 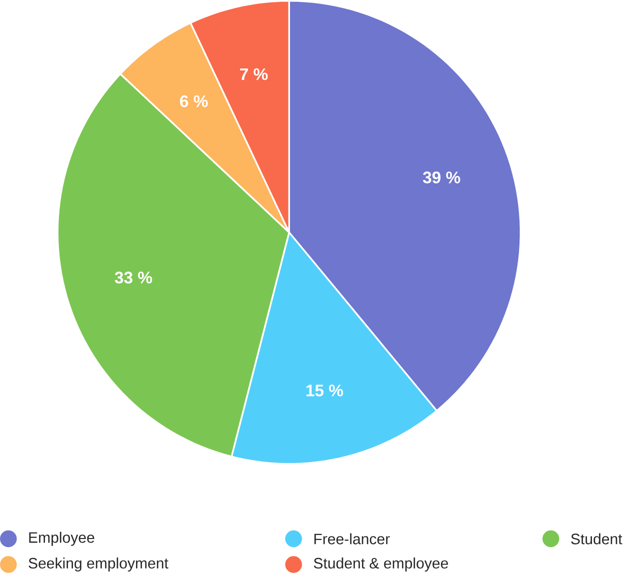 I want to click on legend-label: Student & employee, so click(x=381, y=564).